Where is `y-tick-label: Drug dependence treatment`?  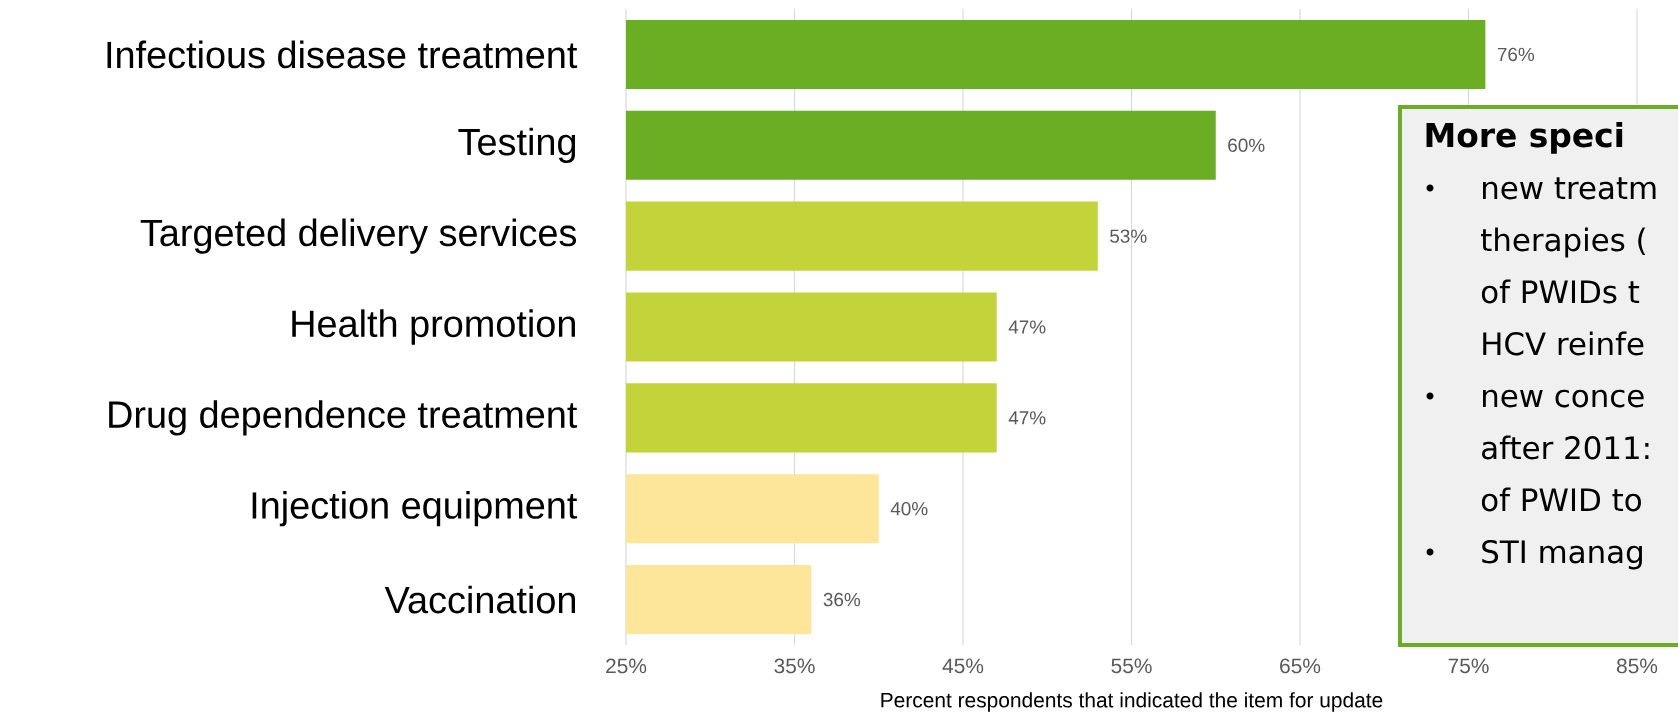
y-tick-label: Drug dependence treatment is located at coordinates (343, 418).